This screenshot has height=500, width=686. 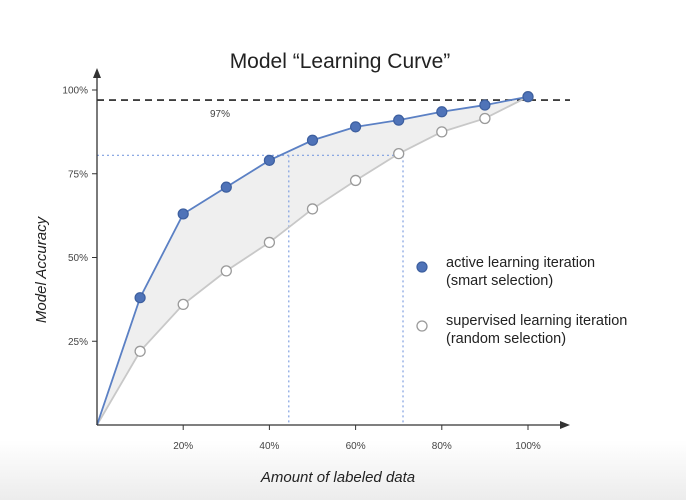 I want to click on y-tick-label: 100%, so click(x=75, y=91).